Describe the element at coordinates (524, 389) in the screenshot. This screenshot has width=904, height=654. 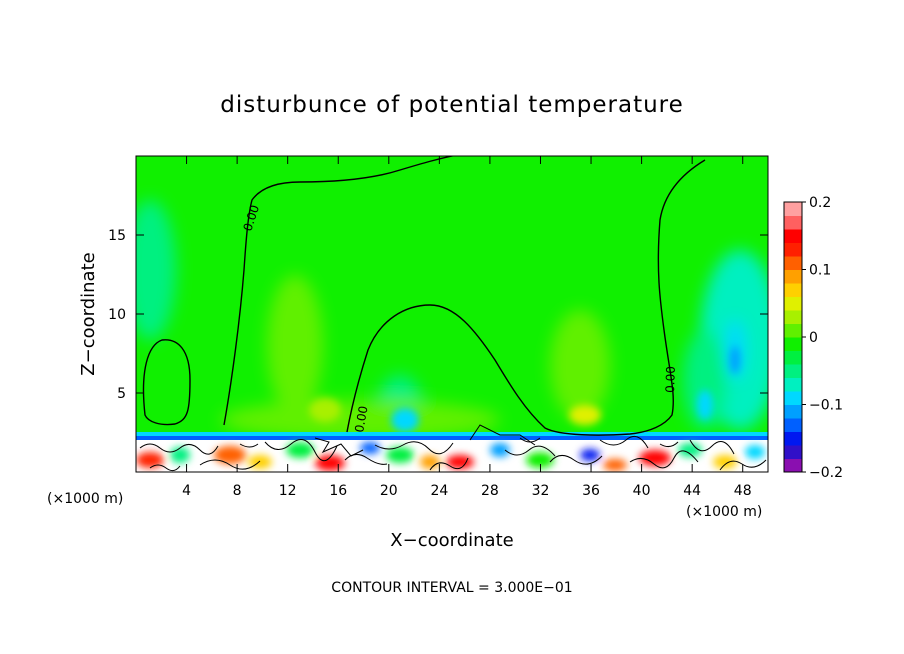
I see `field-highlights` at that location.